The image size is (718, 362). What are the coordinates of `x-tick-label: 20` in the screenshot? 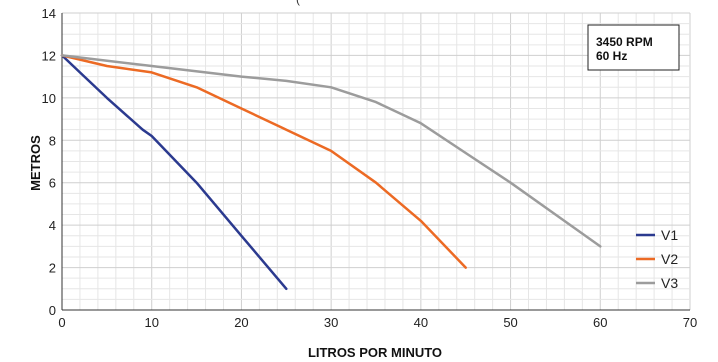 It's located at (241, 322).